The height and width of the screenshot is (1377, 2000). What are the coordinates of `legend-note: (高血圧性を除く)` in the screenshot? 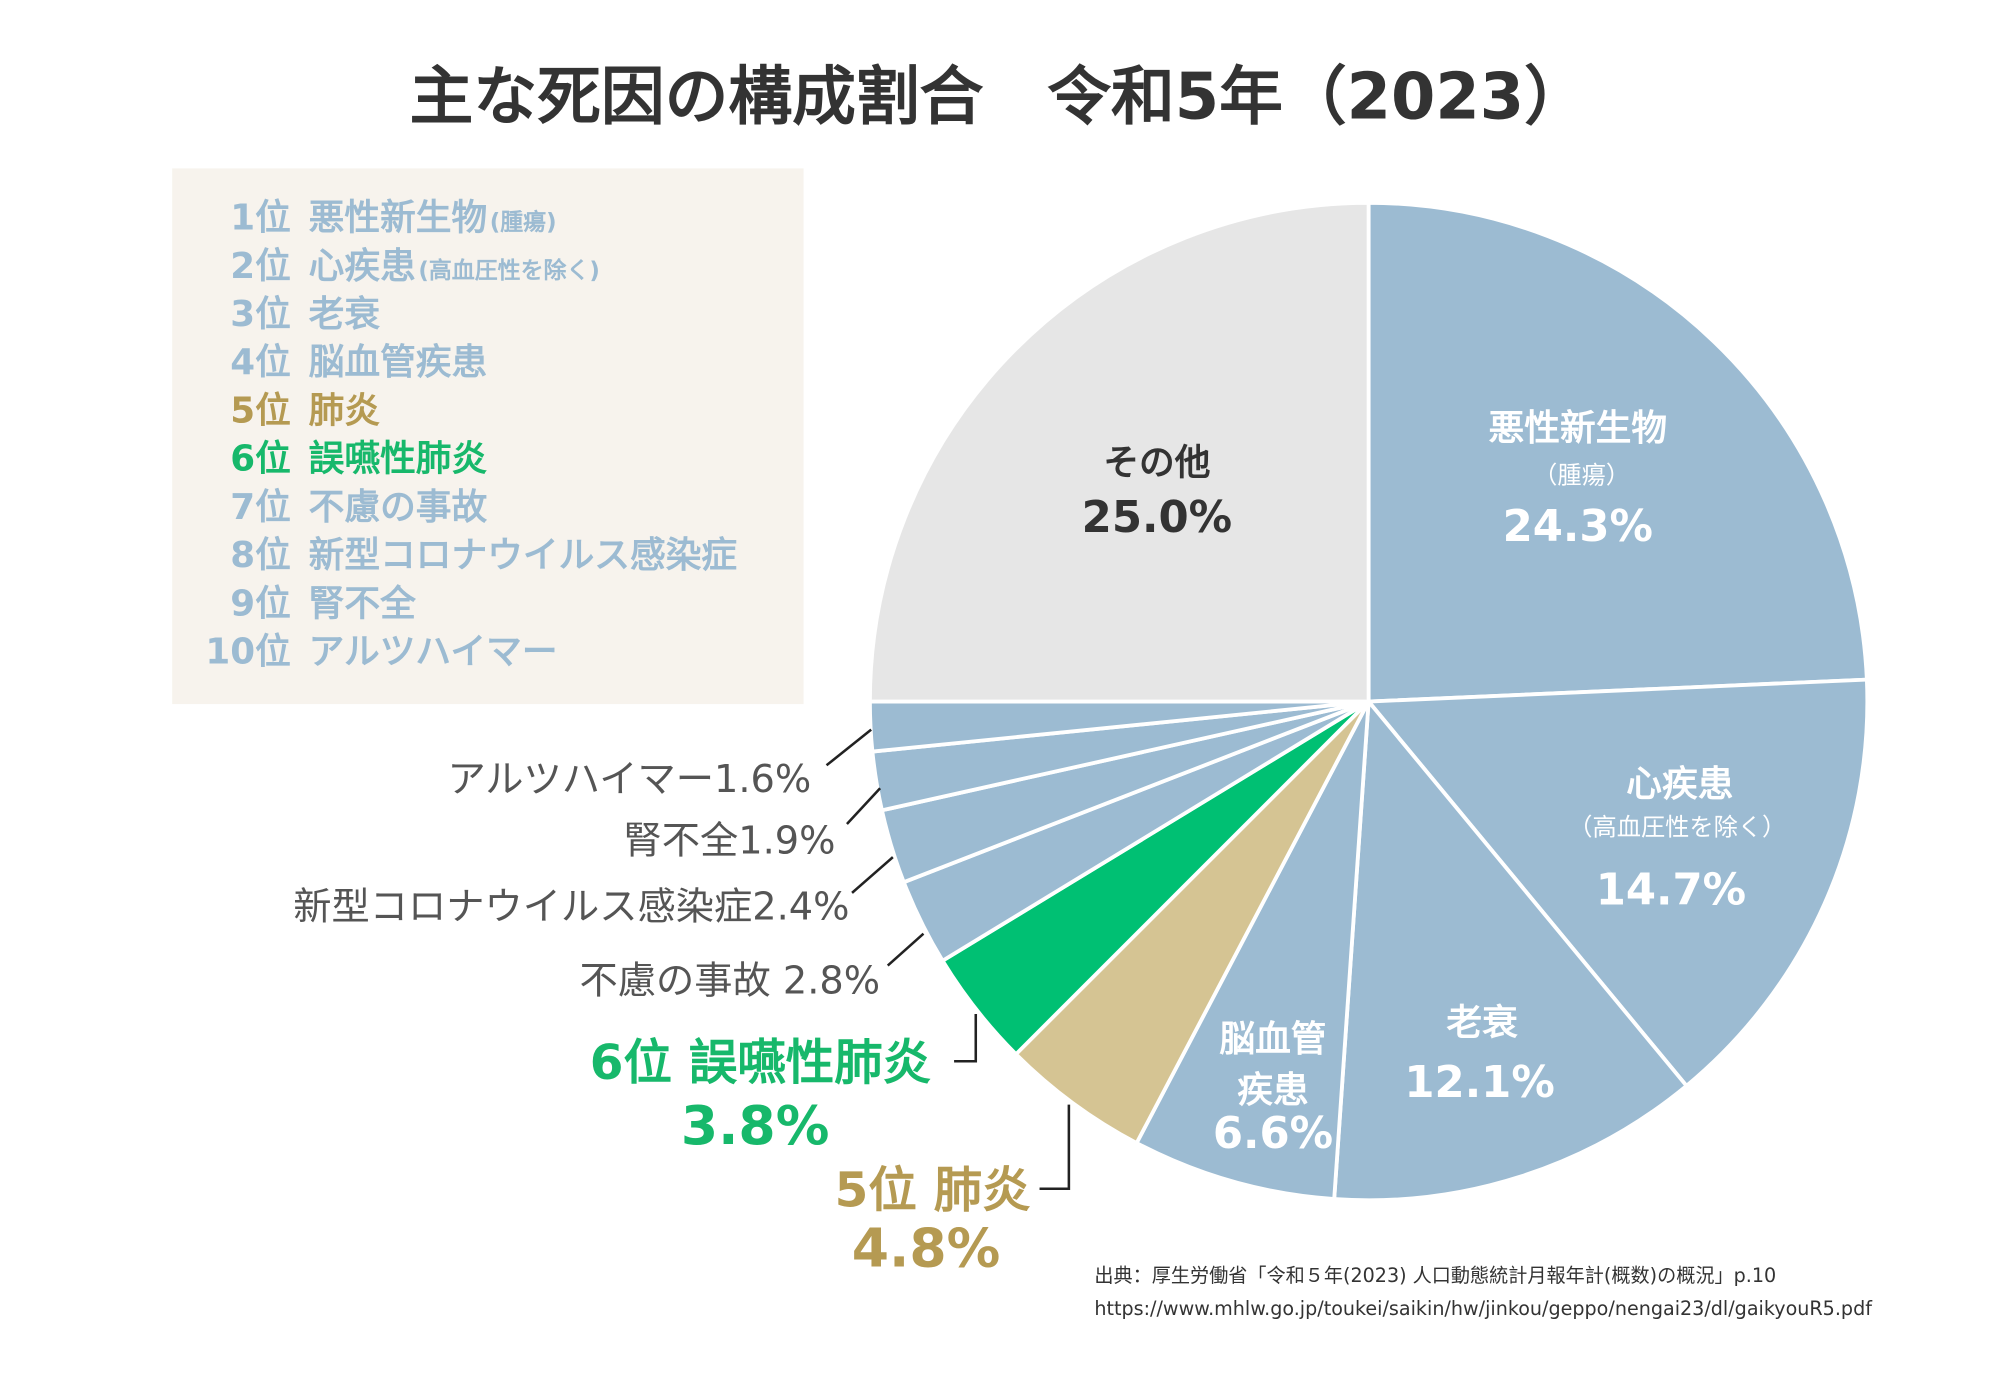 It's located at (509, 270).